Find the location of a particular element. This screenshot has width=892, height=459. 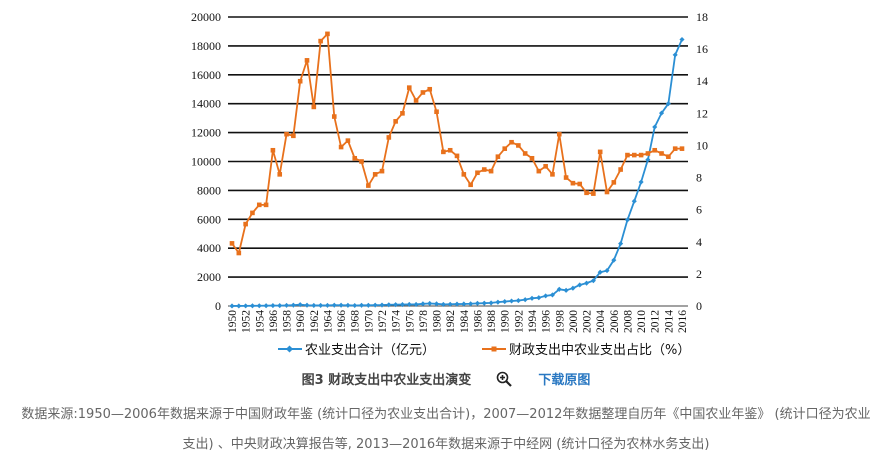

x-tick-label: 1996 is located at coordinates (547, 321).